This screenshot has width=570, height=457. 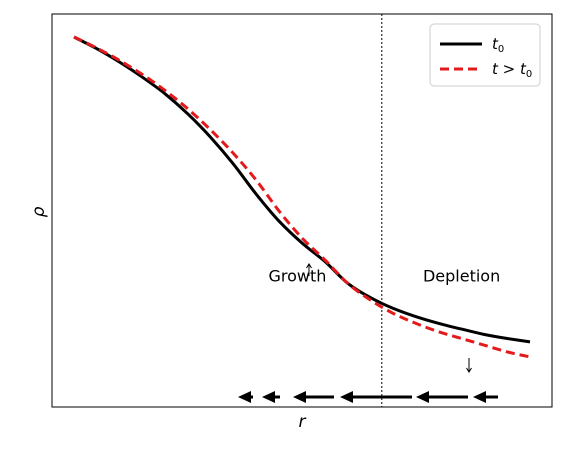 I want to click on flow-arrows-layer, so click(x=368, y=397).